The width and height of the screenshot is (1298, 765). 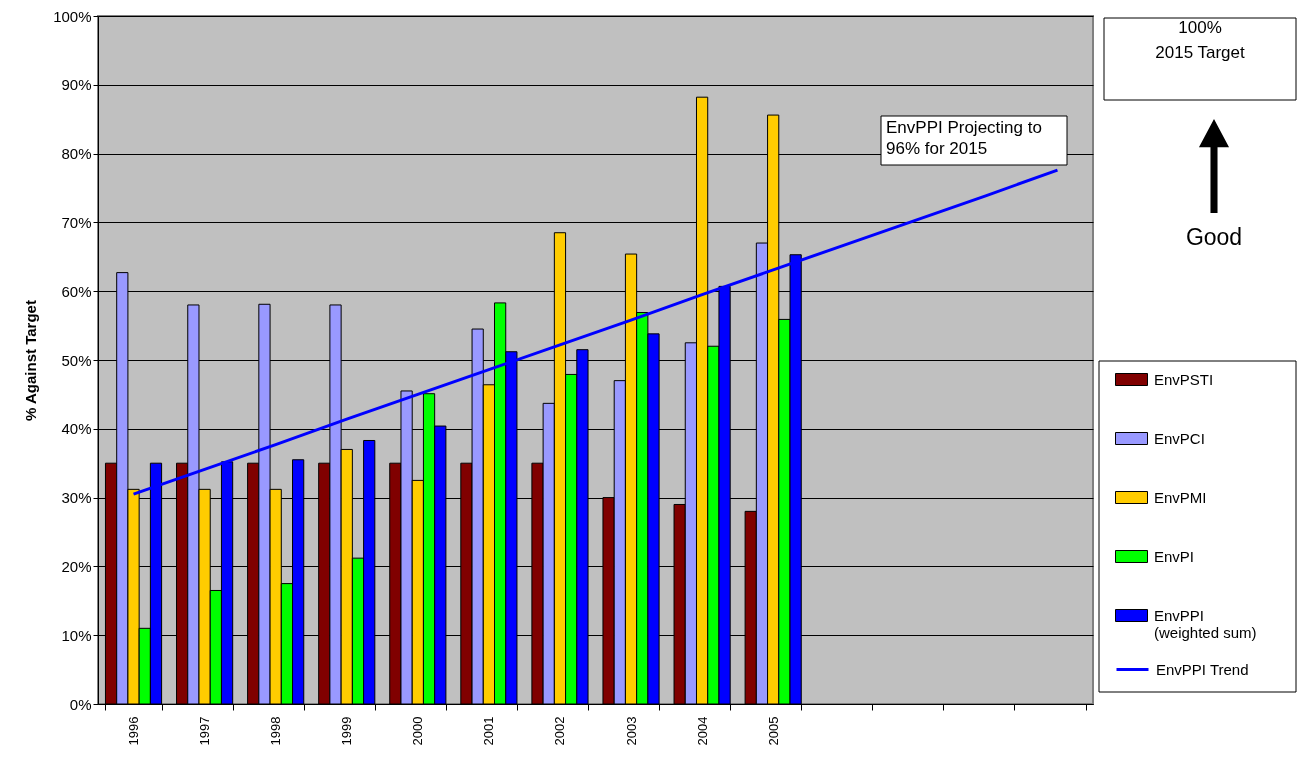 What do you see at coordinates (347, 731) in the screenshot?
I see `x-tick-label: 1999` at bounding box center [347, 731].